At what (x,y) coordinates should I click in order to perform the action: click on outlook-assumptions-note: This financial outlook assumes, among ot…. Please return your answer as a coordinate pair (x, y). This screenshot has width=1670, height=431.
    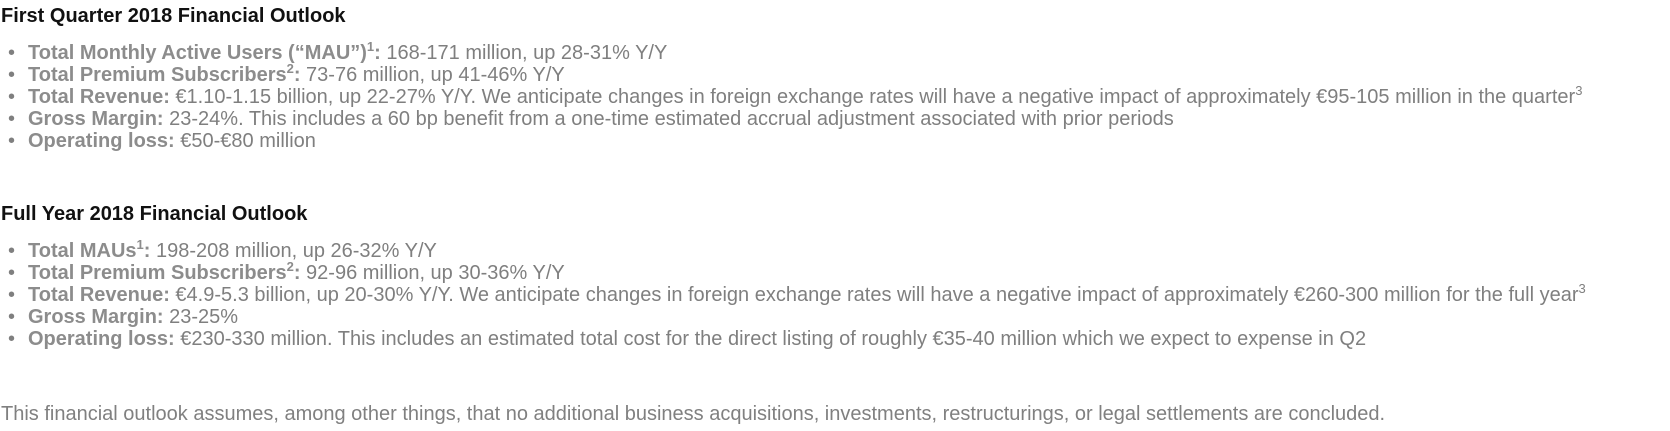
    Looking at the image, I should click on (693, 414).